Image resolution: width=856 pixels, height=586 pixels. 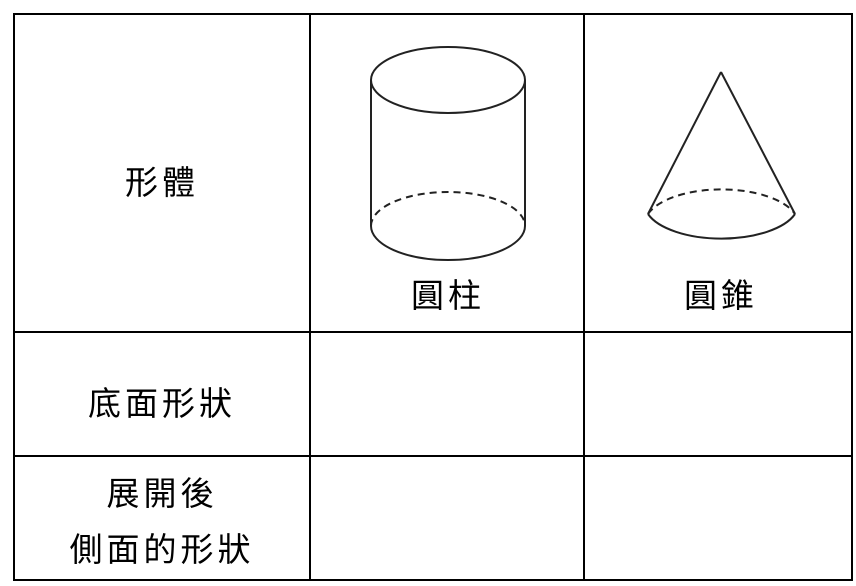 What do you see at coordinates (162, 403) in the screenshot?
I see `row-header: 底面形狀` at bounding box center [162, 403].